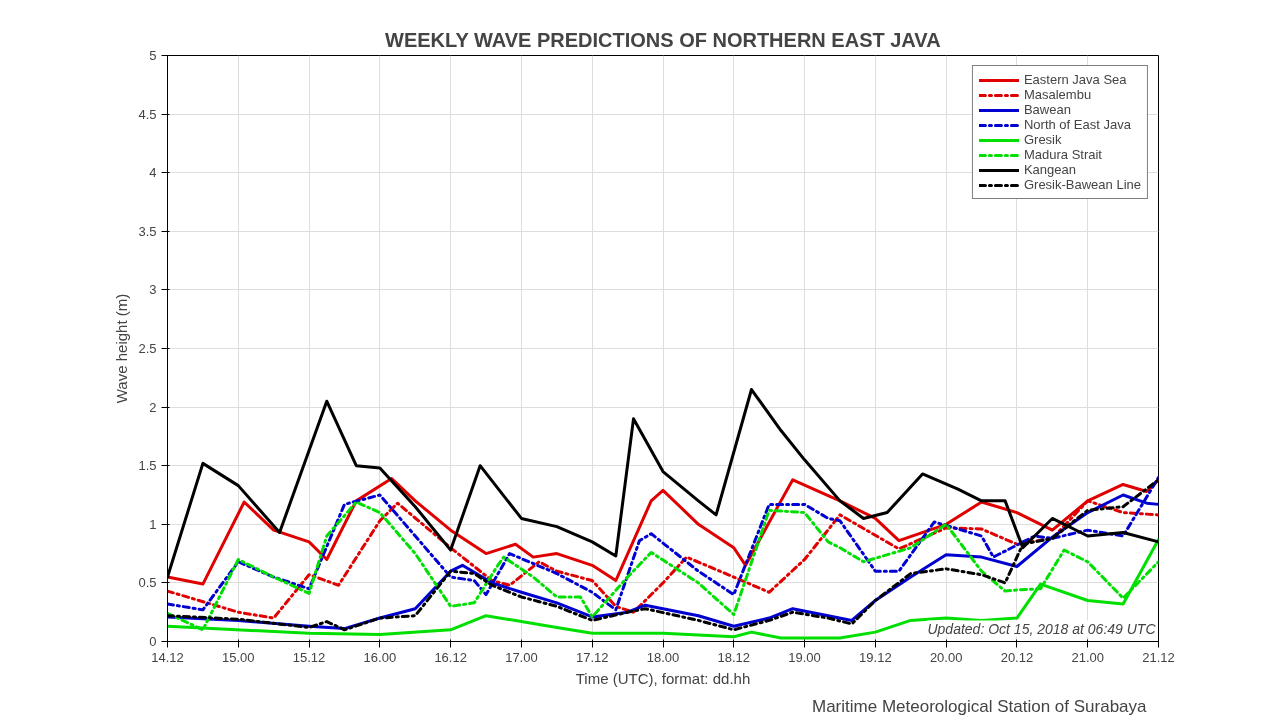 This screenshot has width=1280, height=725. What do you see at coordinates (147, 114) in the screenshot?
I see `y-tick-label: 4.5` at bounding box center [147, 114].